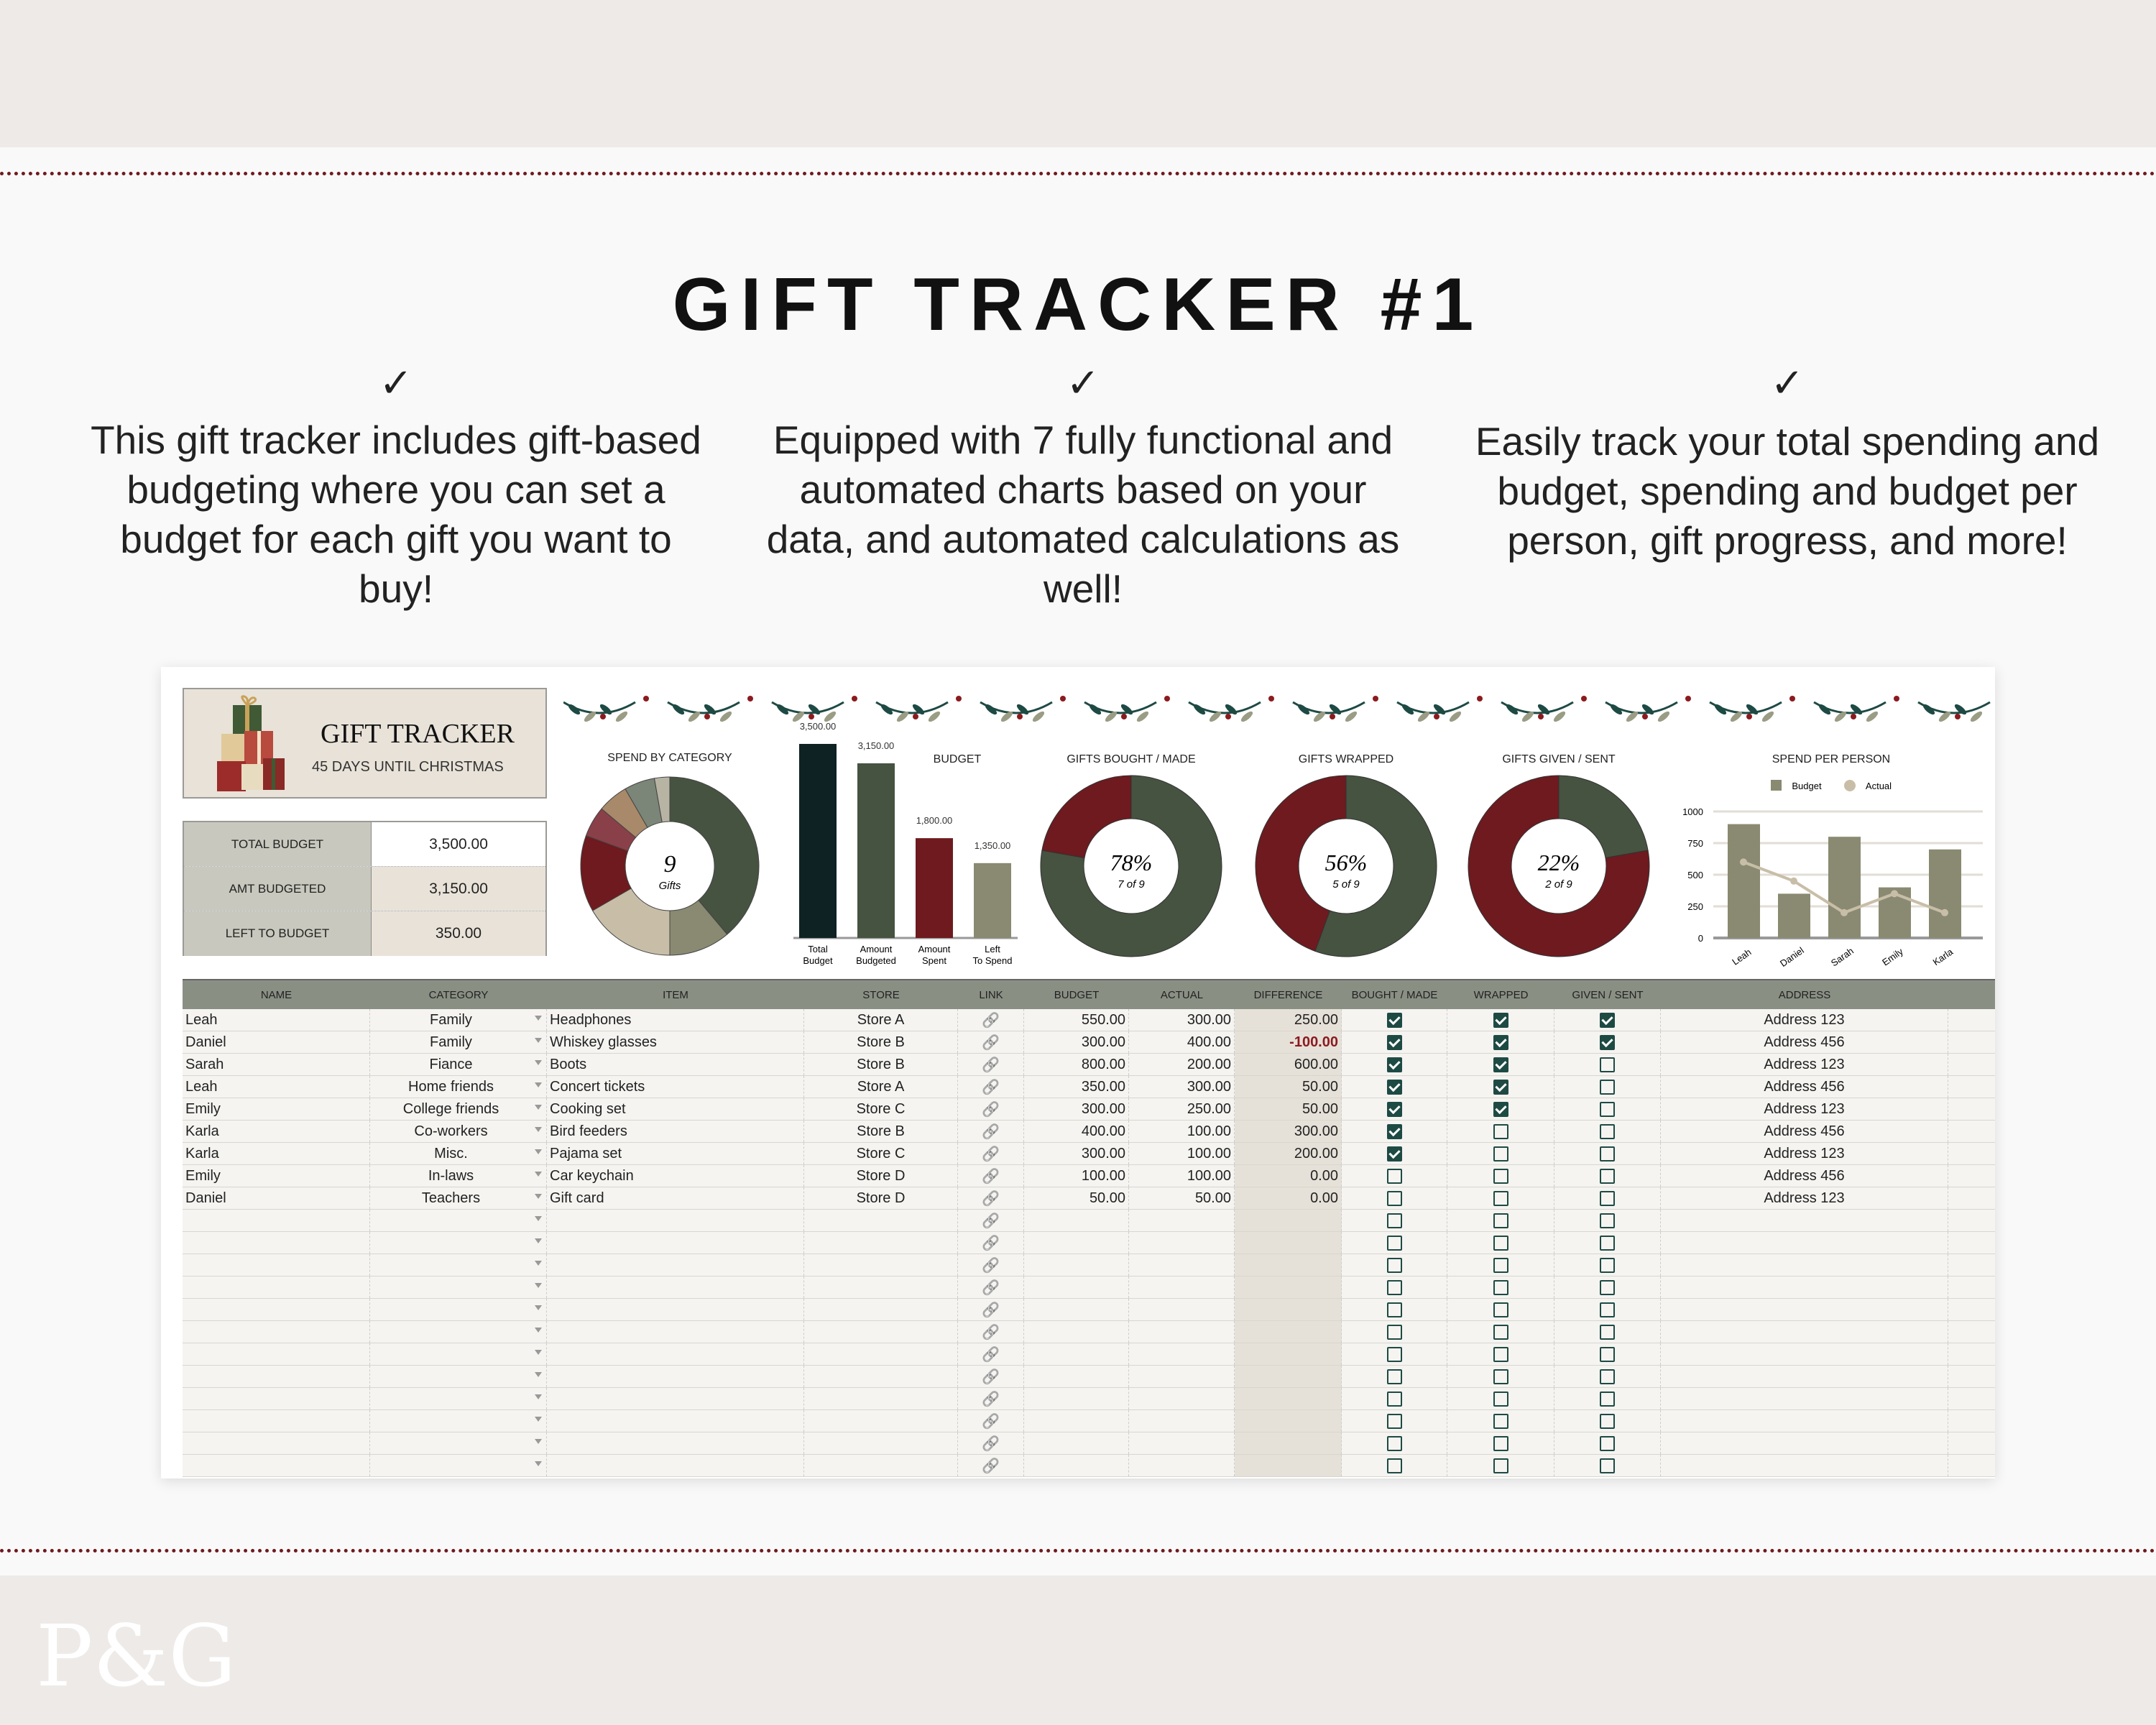 This screenshot has height=1725, width=2156. I want to click on category-cell: College friends, so click(459, 1109).